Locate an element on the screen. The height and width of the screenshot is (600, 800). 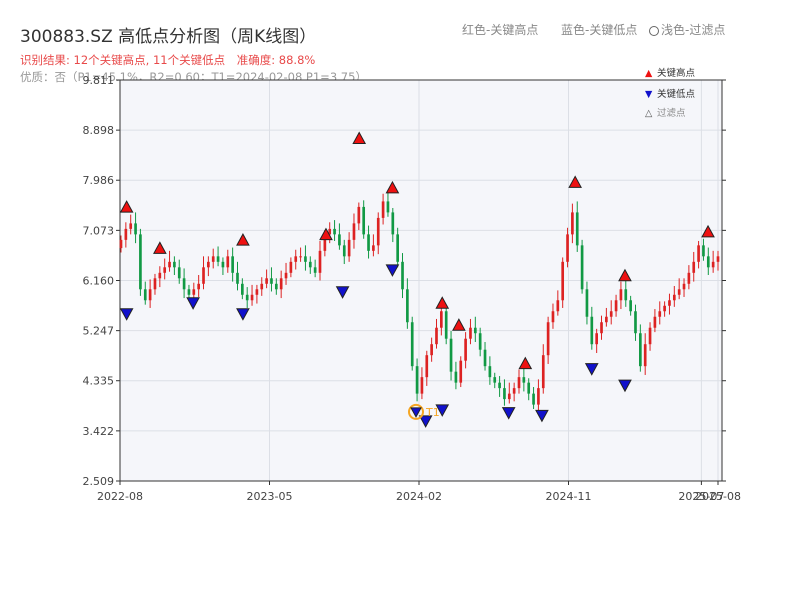
legend-low-label: 关键低点 is located at coordinates (676, 94).